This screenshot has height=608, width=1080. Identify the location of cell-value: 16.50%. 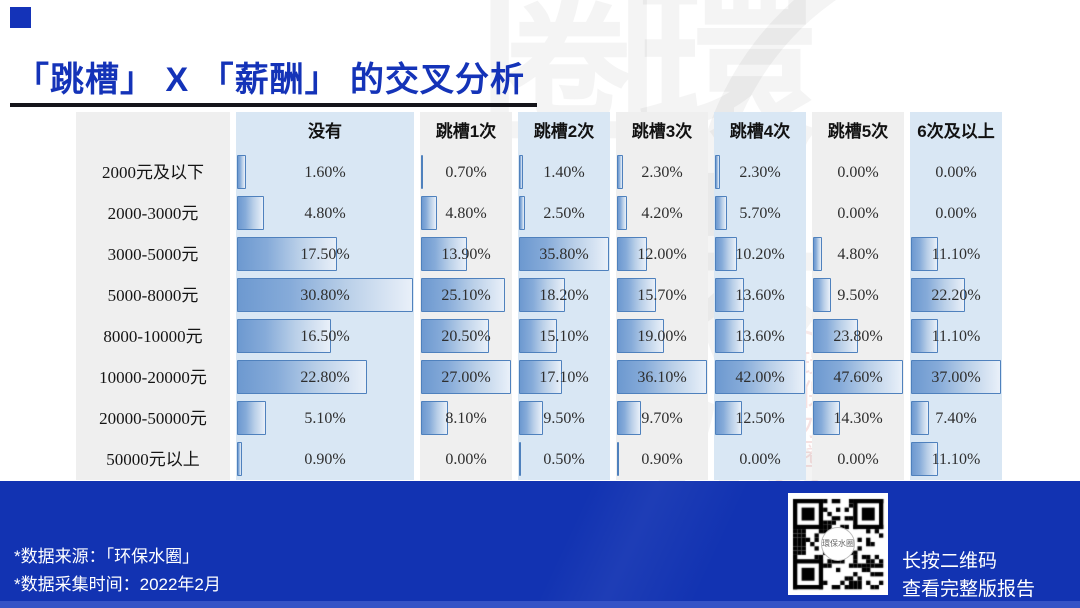
(325, 336).